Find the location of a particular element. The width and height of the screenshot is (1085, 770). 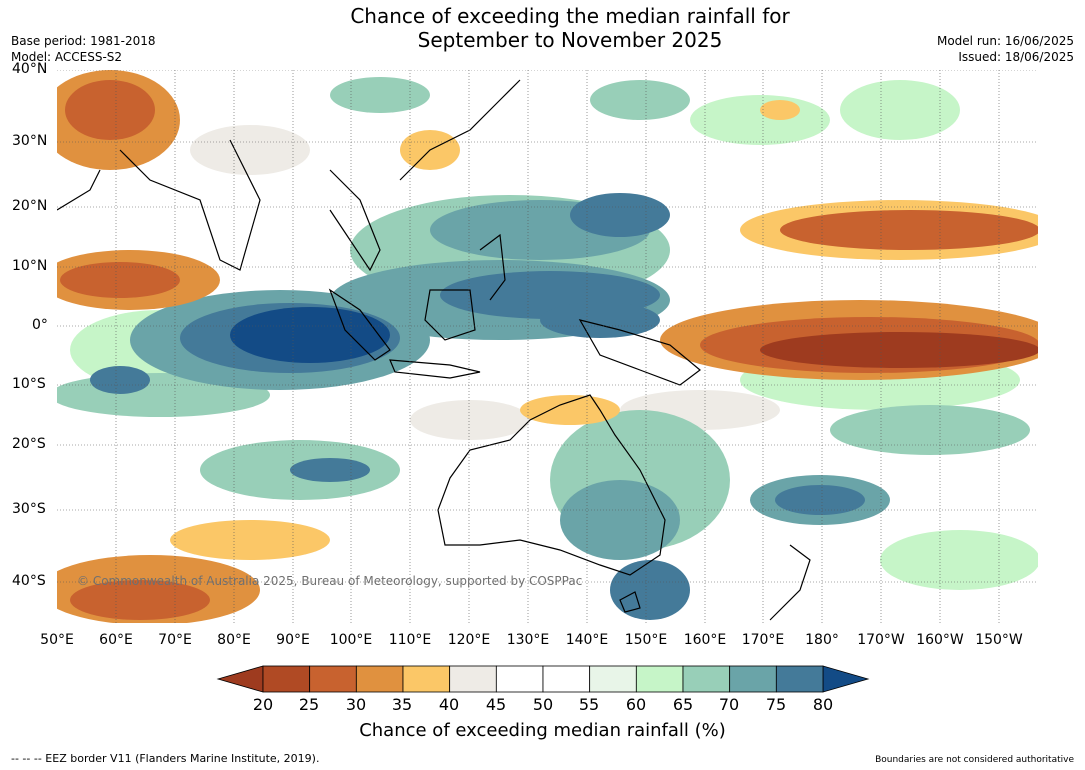

colorbar-bins is located at coordinates (543, 679).